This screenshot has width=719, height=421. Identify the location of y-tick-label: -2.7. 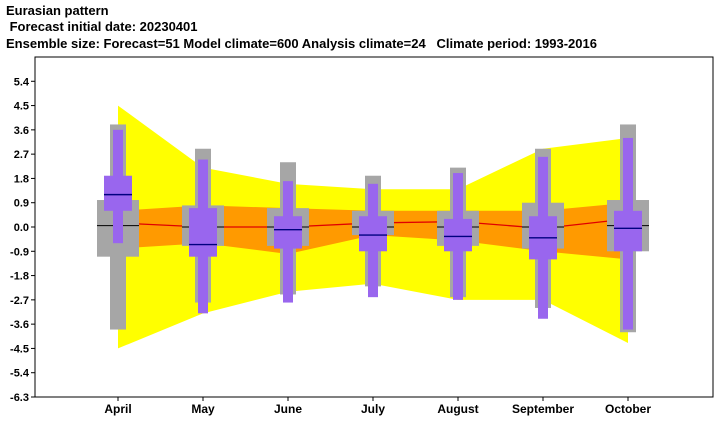
(19, 301).